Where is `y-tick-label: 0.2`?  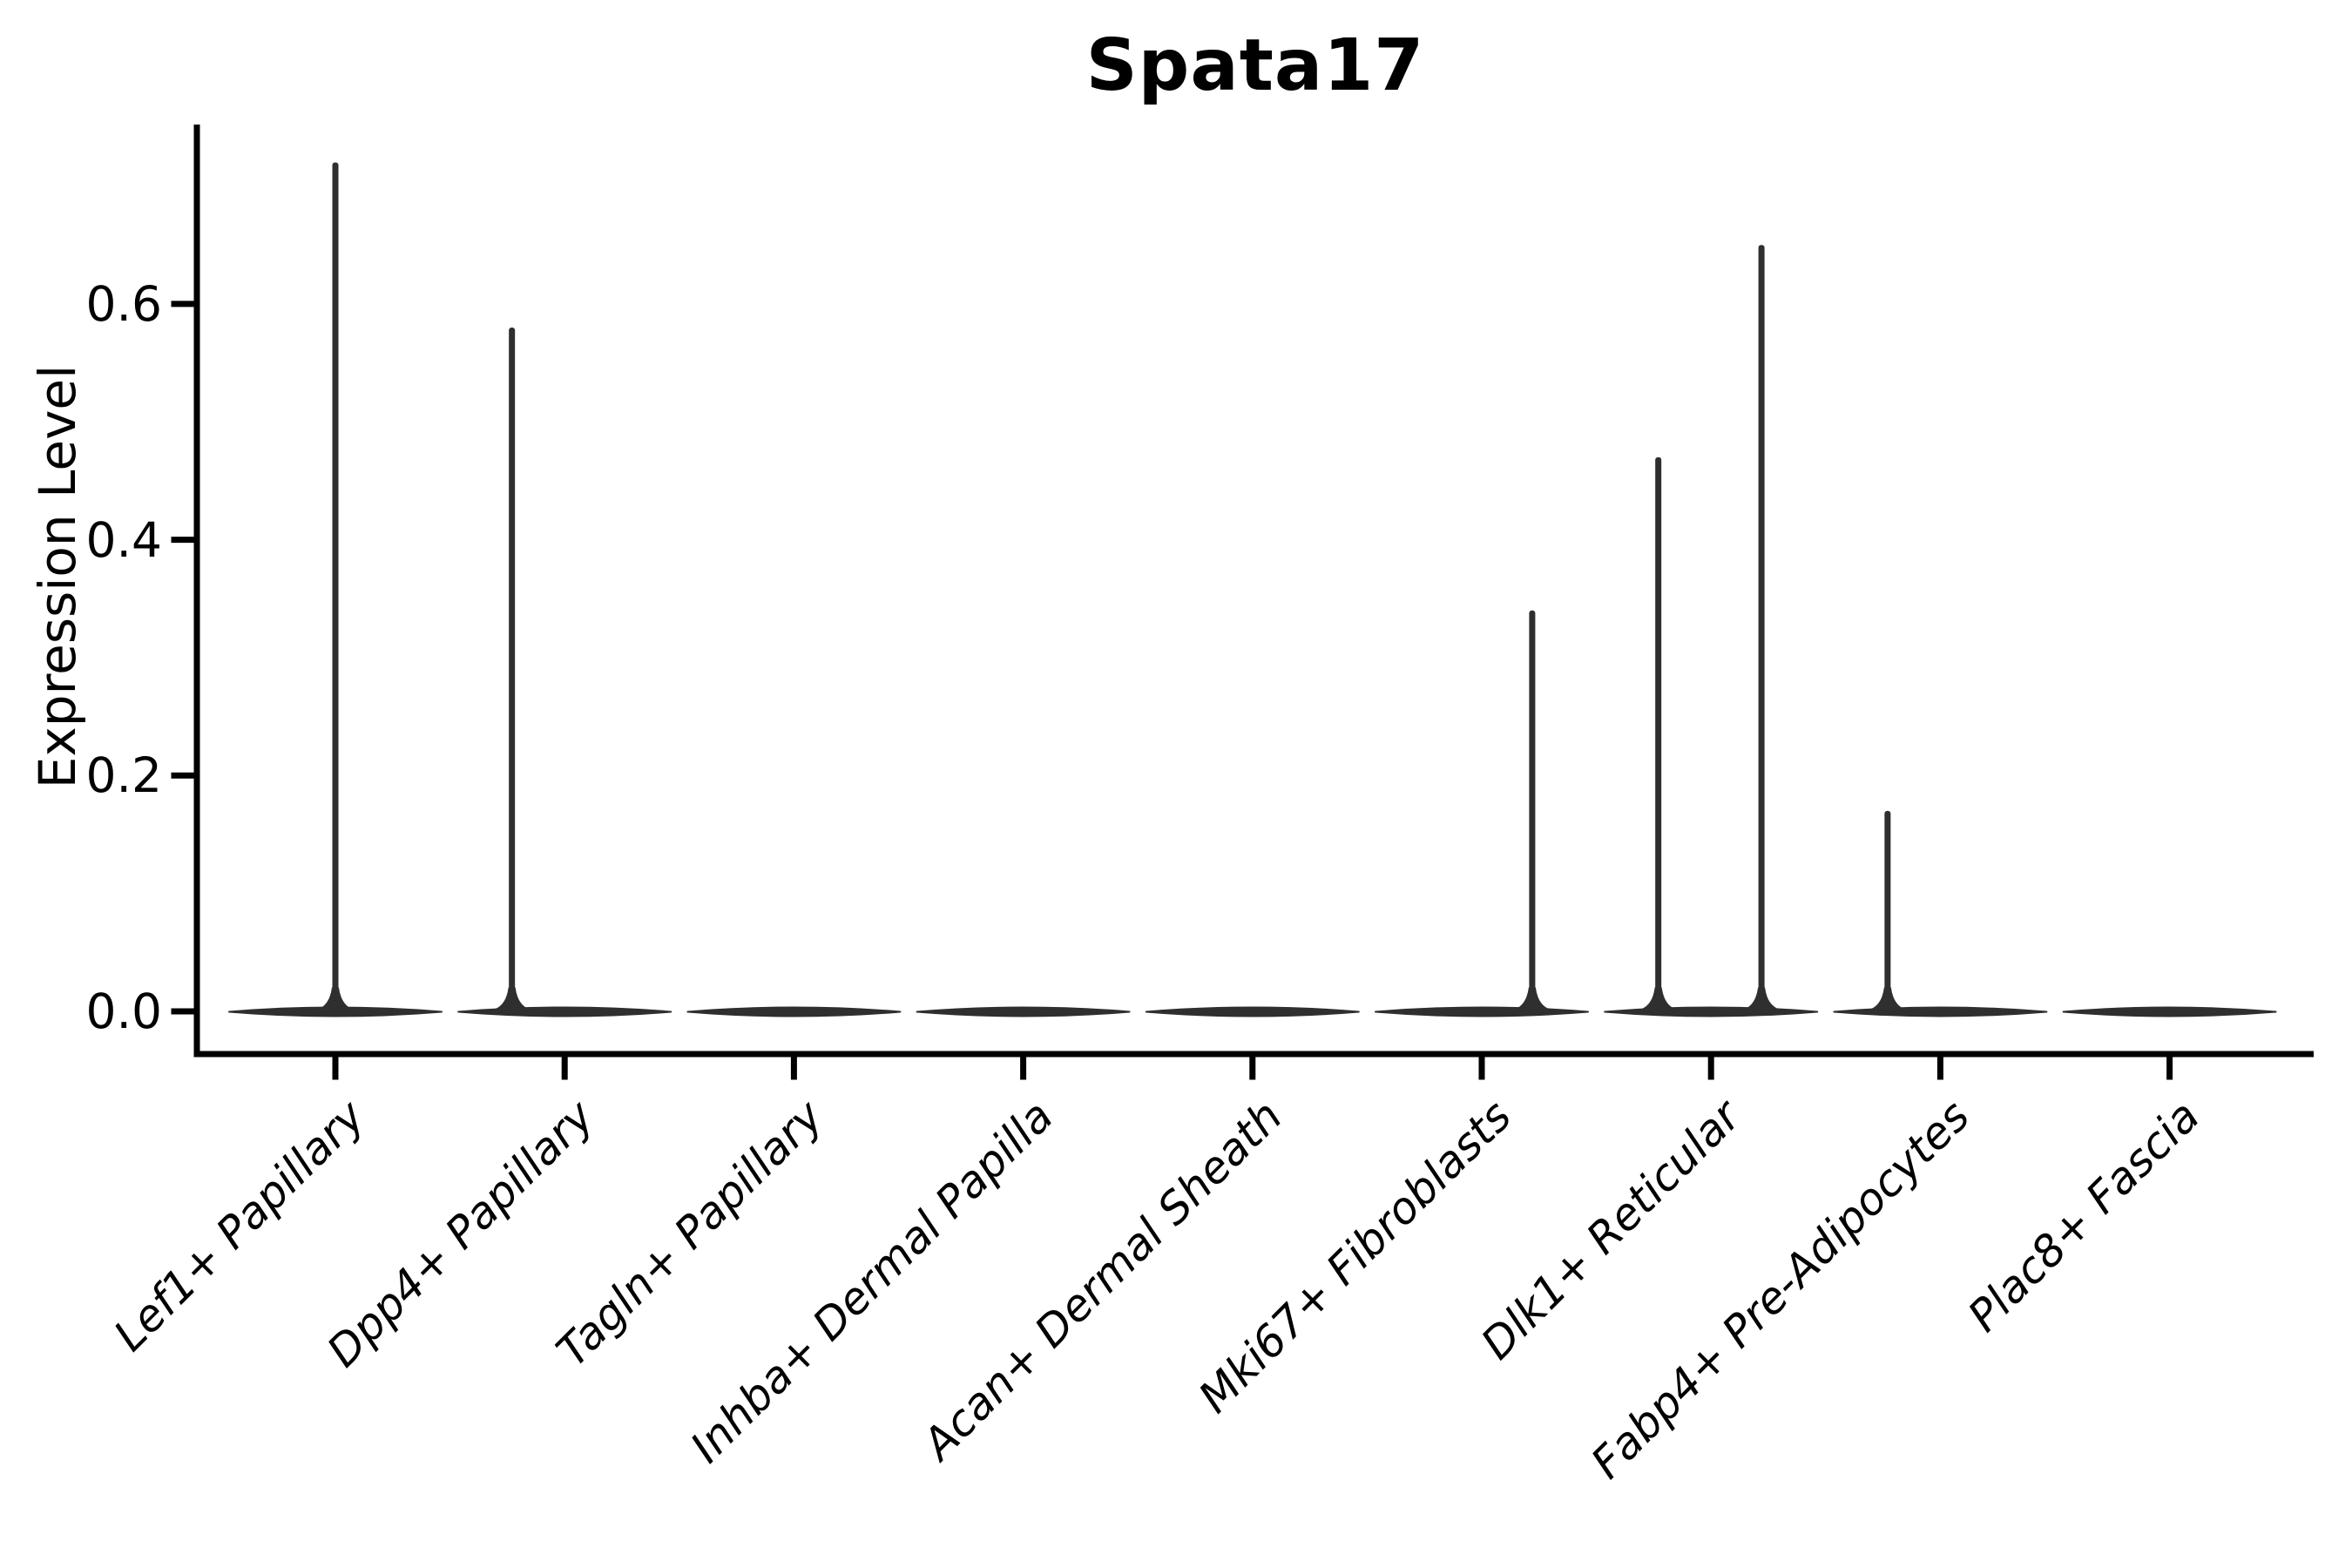
y-tick-label: 0.2 is located at coordinates (124, 775).